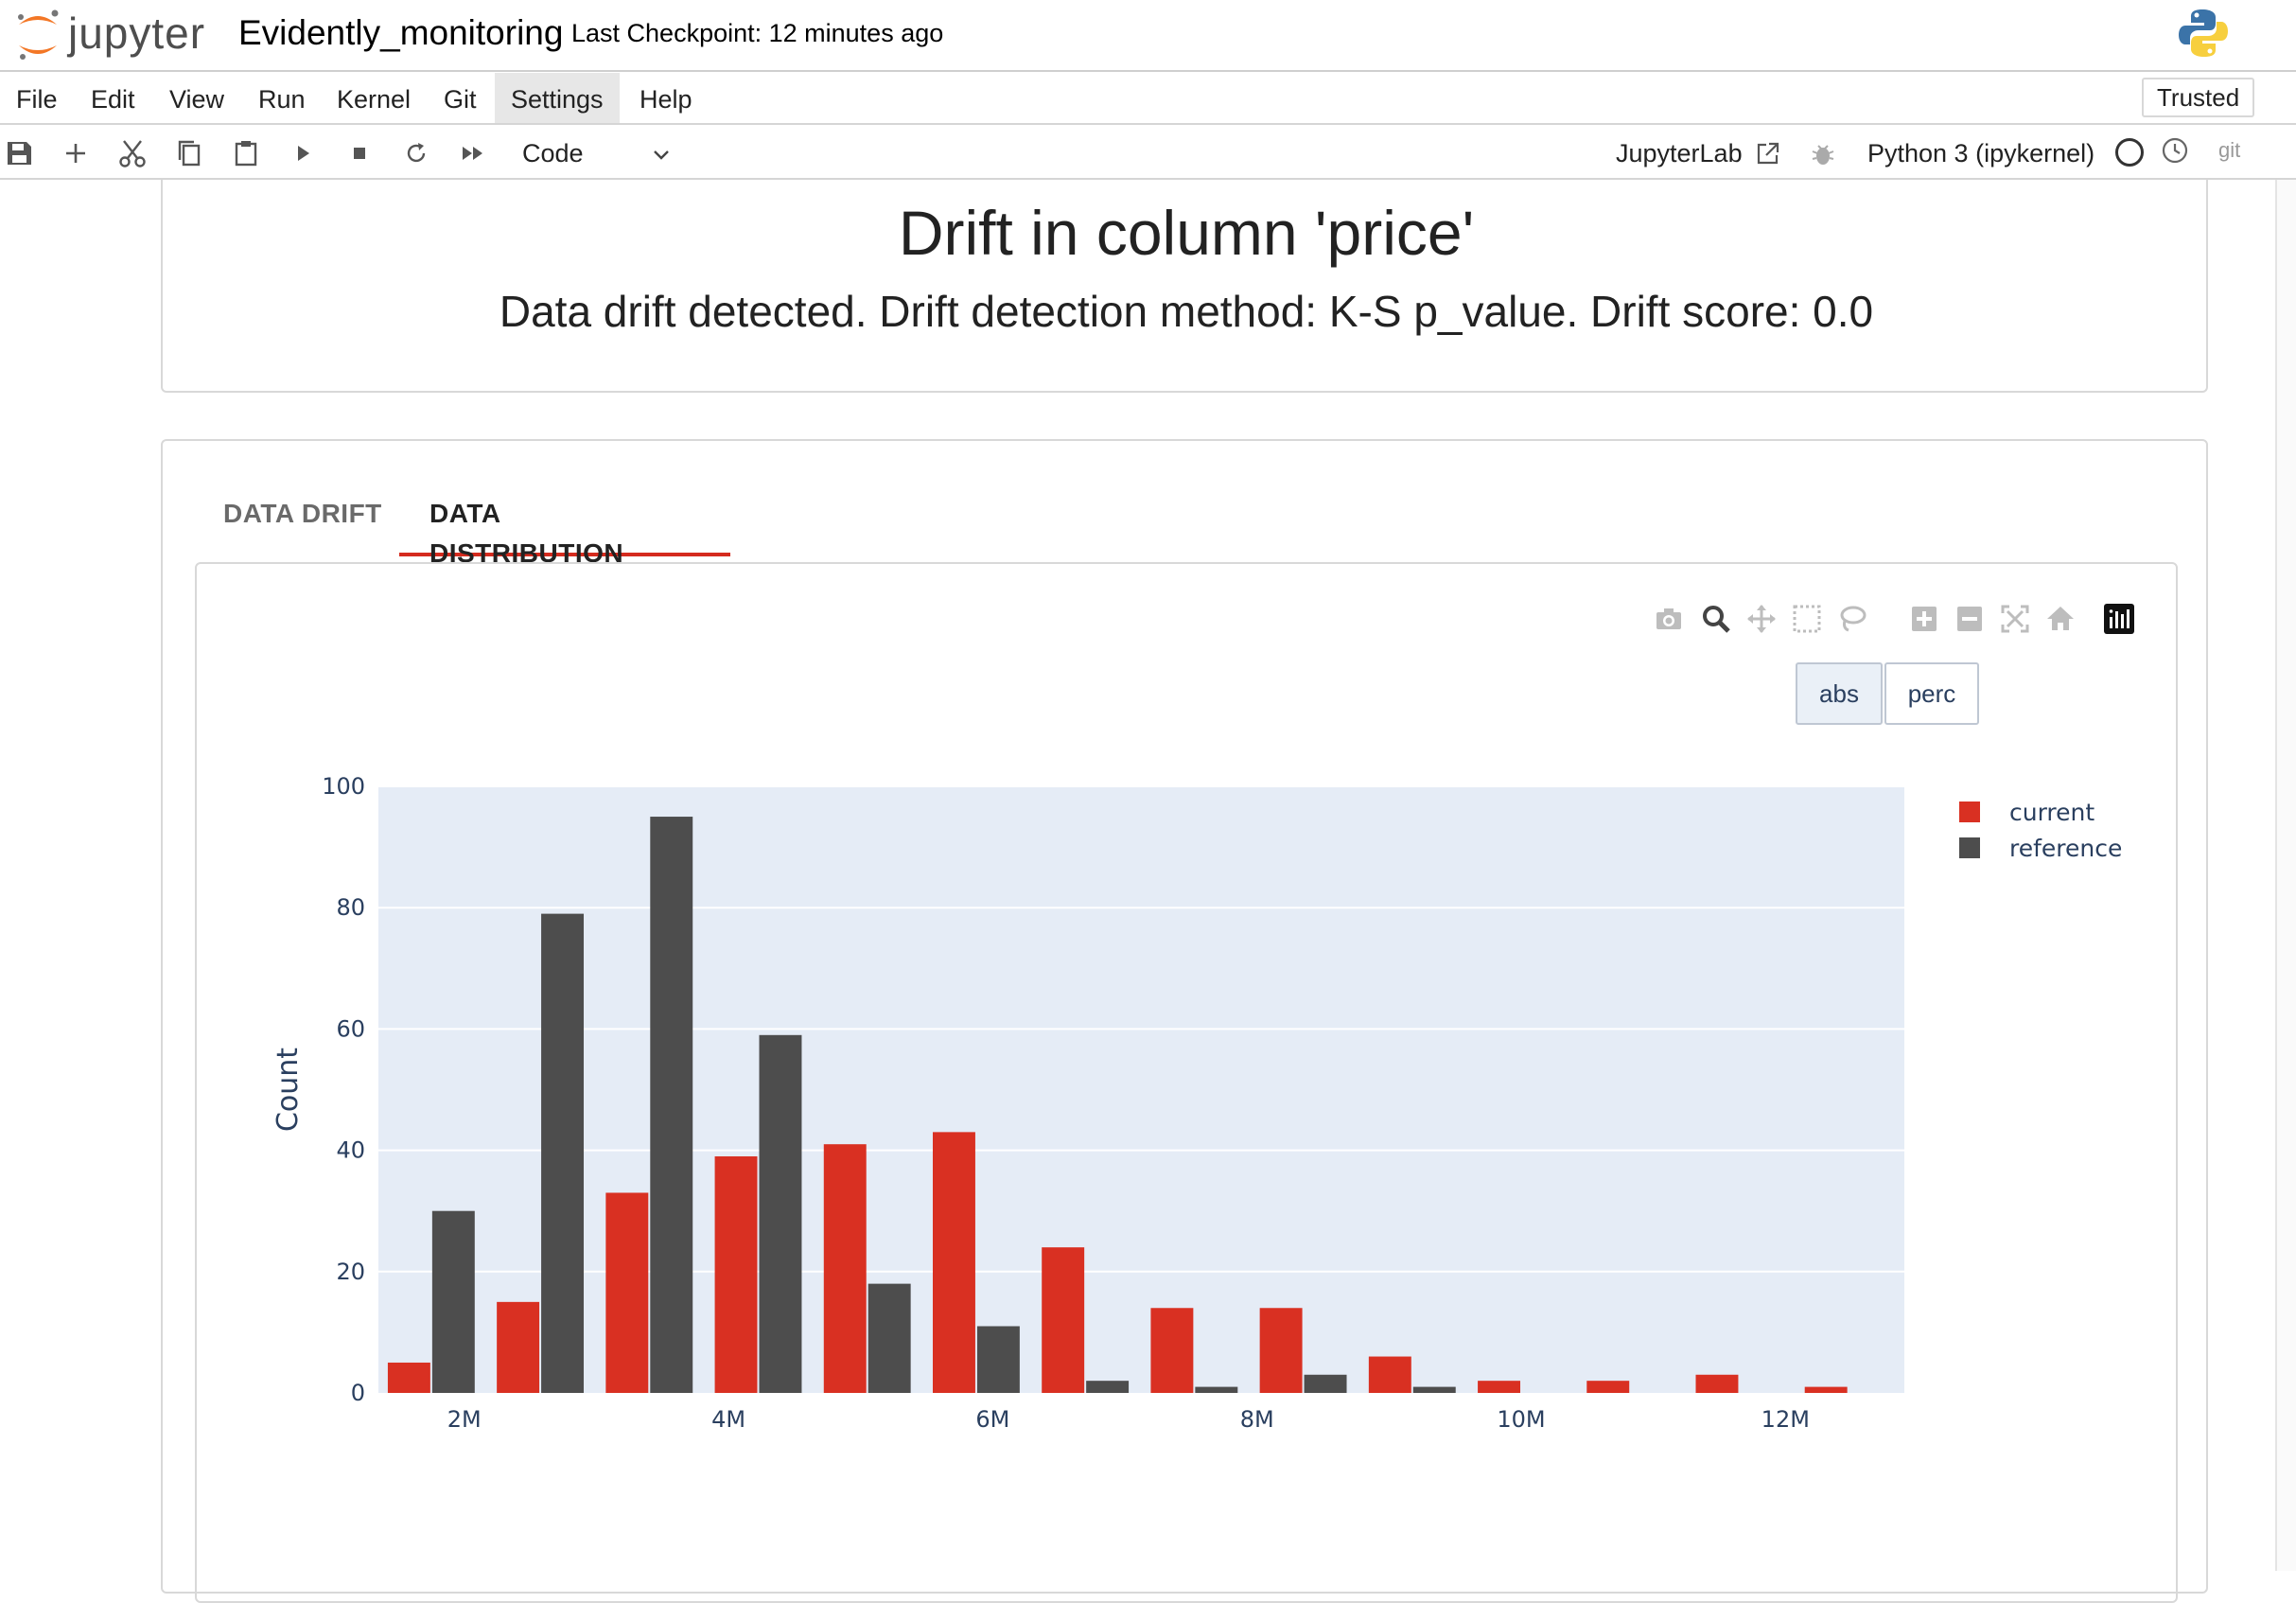 The height and width of the screenshot is (1603, 2296). What do you see at coordinates (1669, 619) in the screenshot?
I see `download-png-button` at bounding box center [1669, 619].